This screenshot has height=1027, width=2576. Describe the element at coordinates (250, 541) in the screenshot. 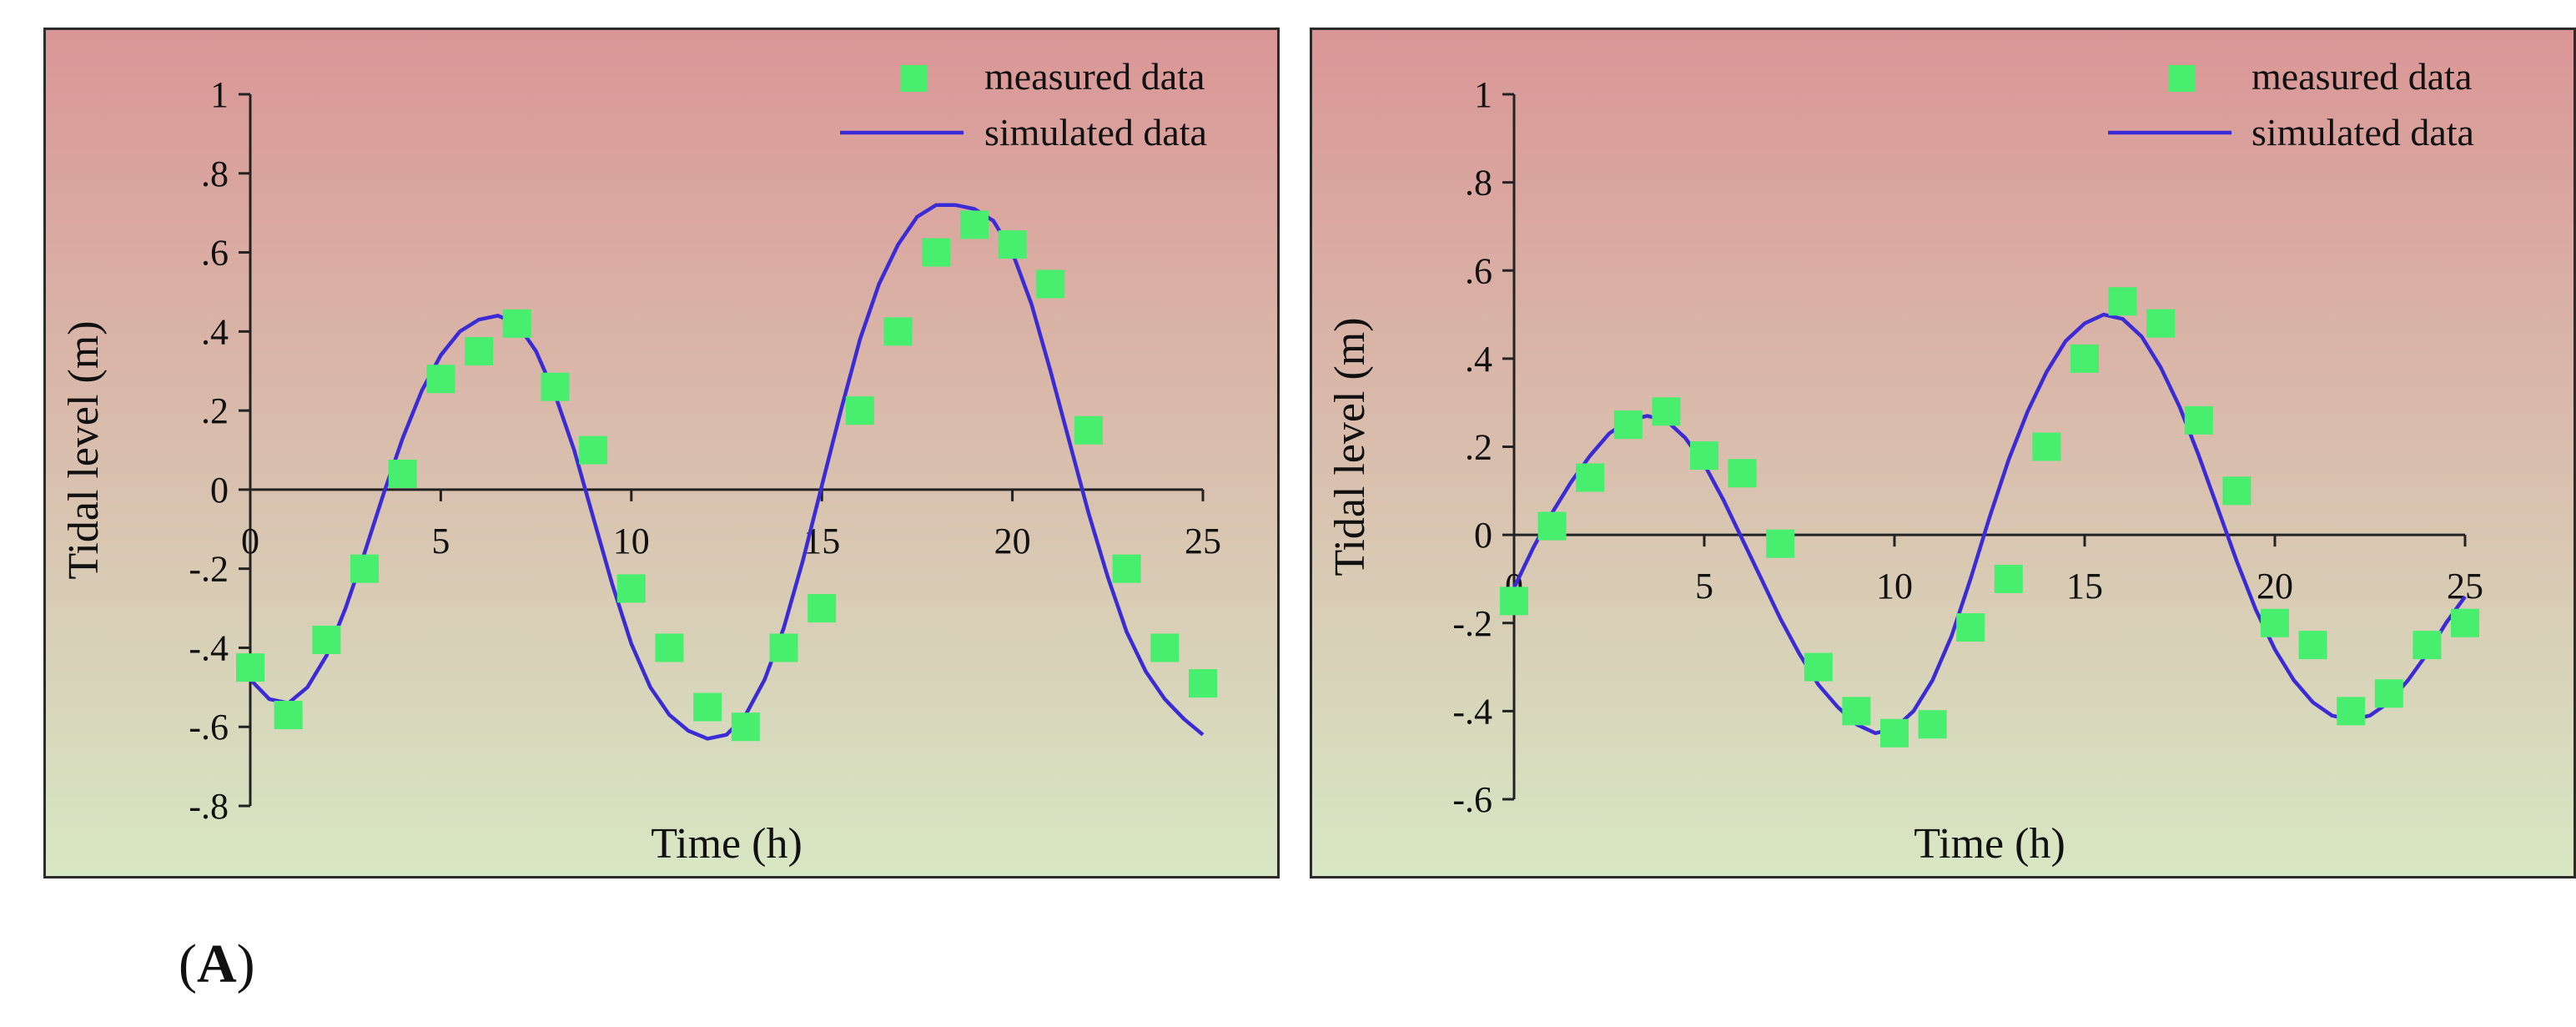

I see `x-tick-label: 0` at that location.